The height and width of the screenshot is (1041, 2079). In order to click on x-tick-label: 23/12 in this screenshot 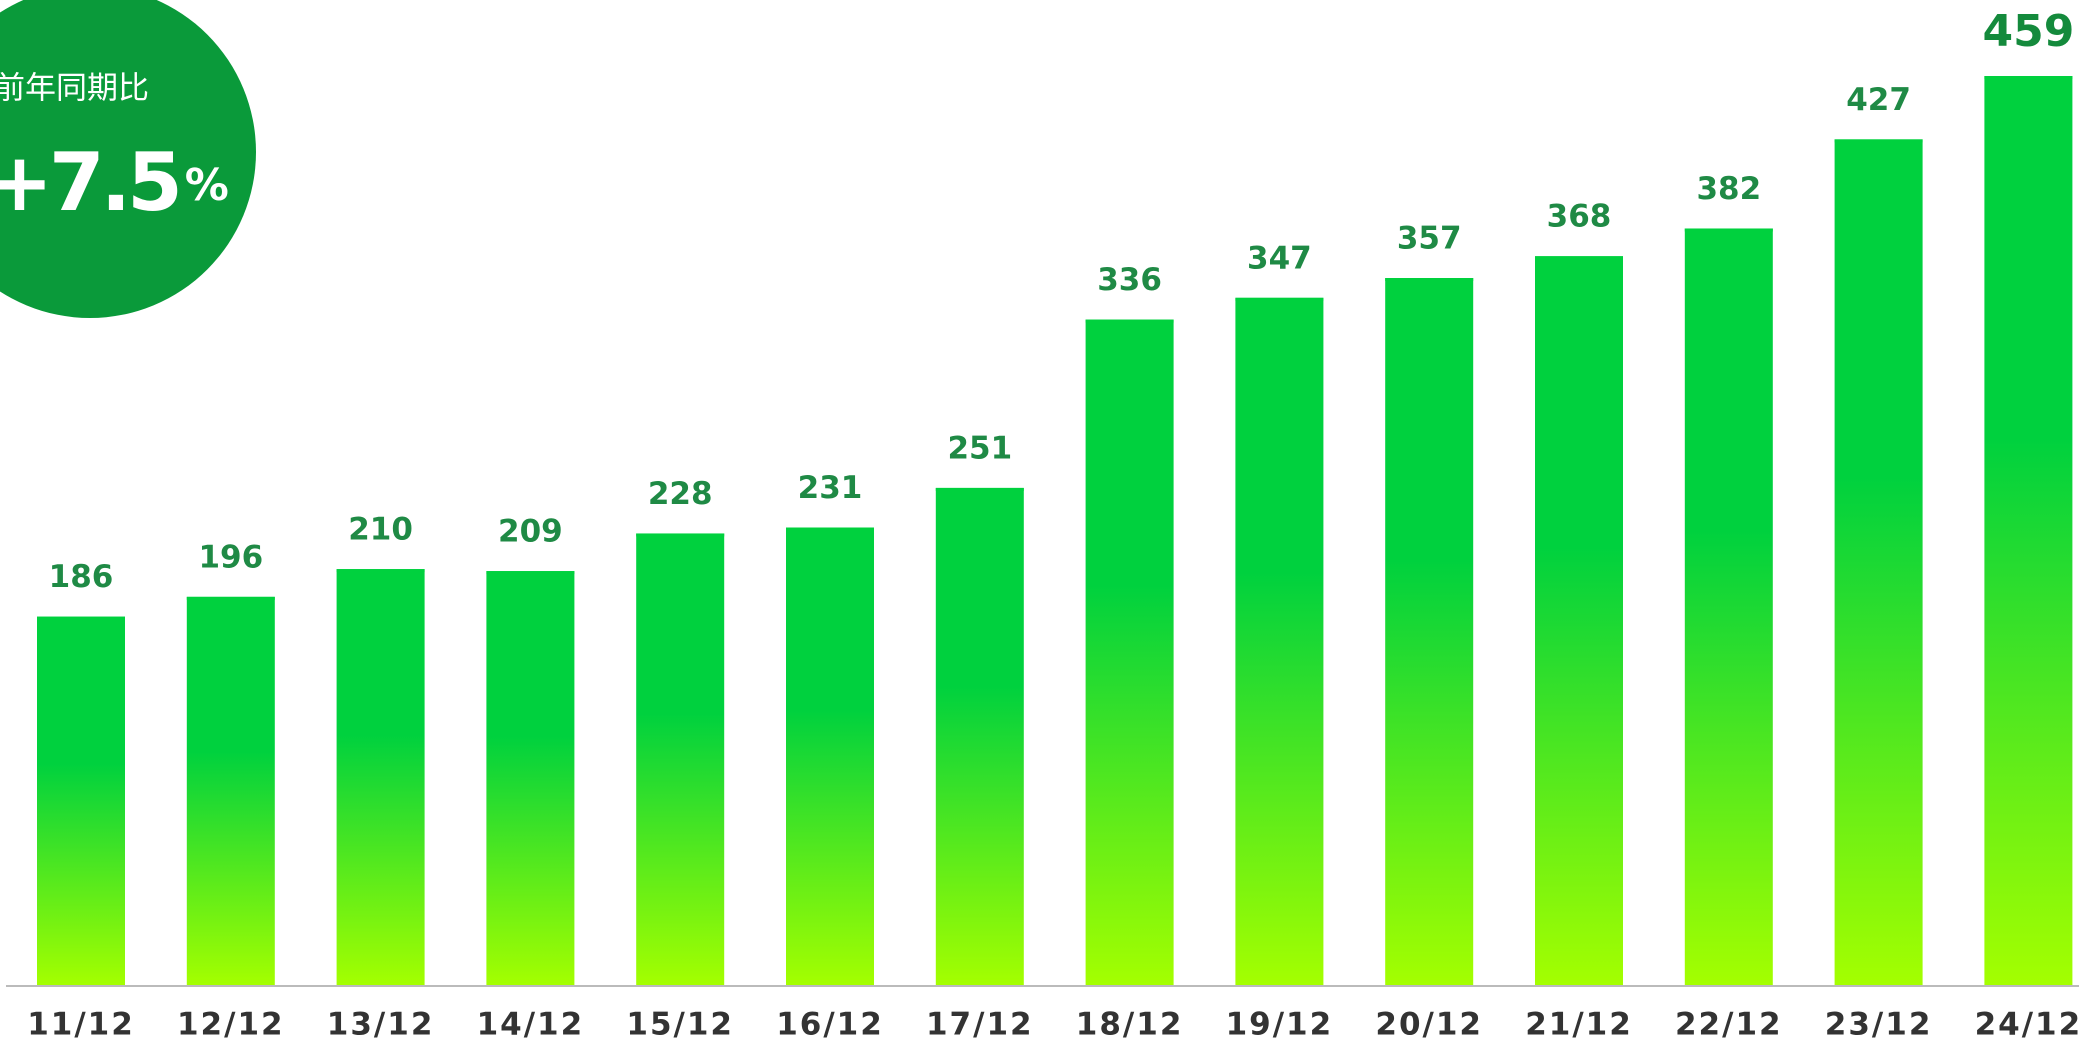, I will do `click(1879, 1024)`.